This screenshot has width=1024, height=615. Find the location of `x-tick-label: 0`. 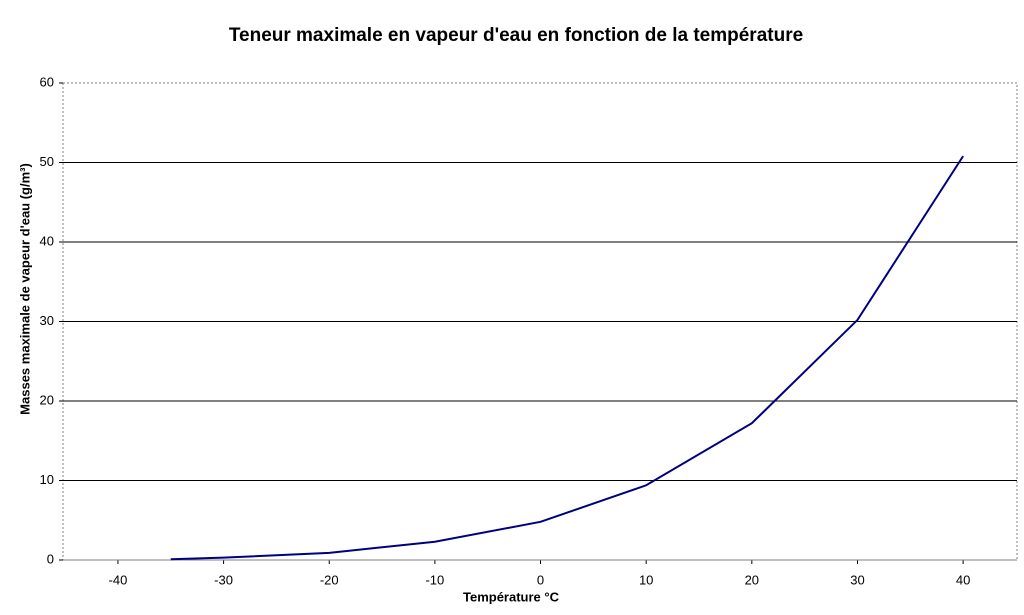

x-tick-label: 0 is located at coordinates (540, 579).